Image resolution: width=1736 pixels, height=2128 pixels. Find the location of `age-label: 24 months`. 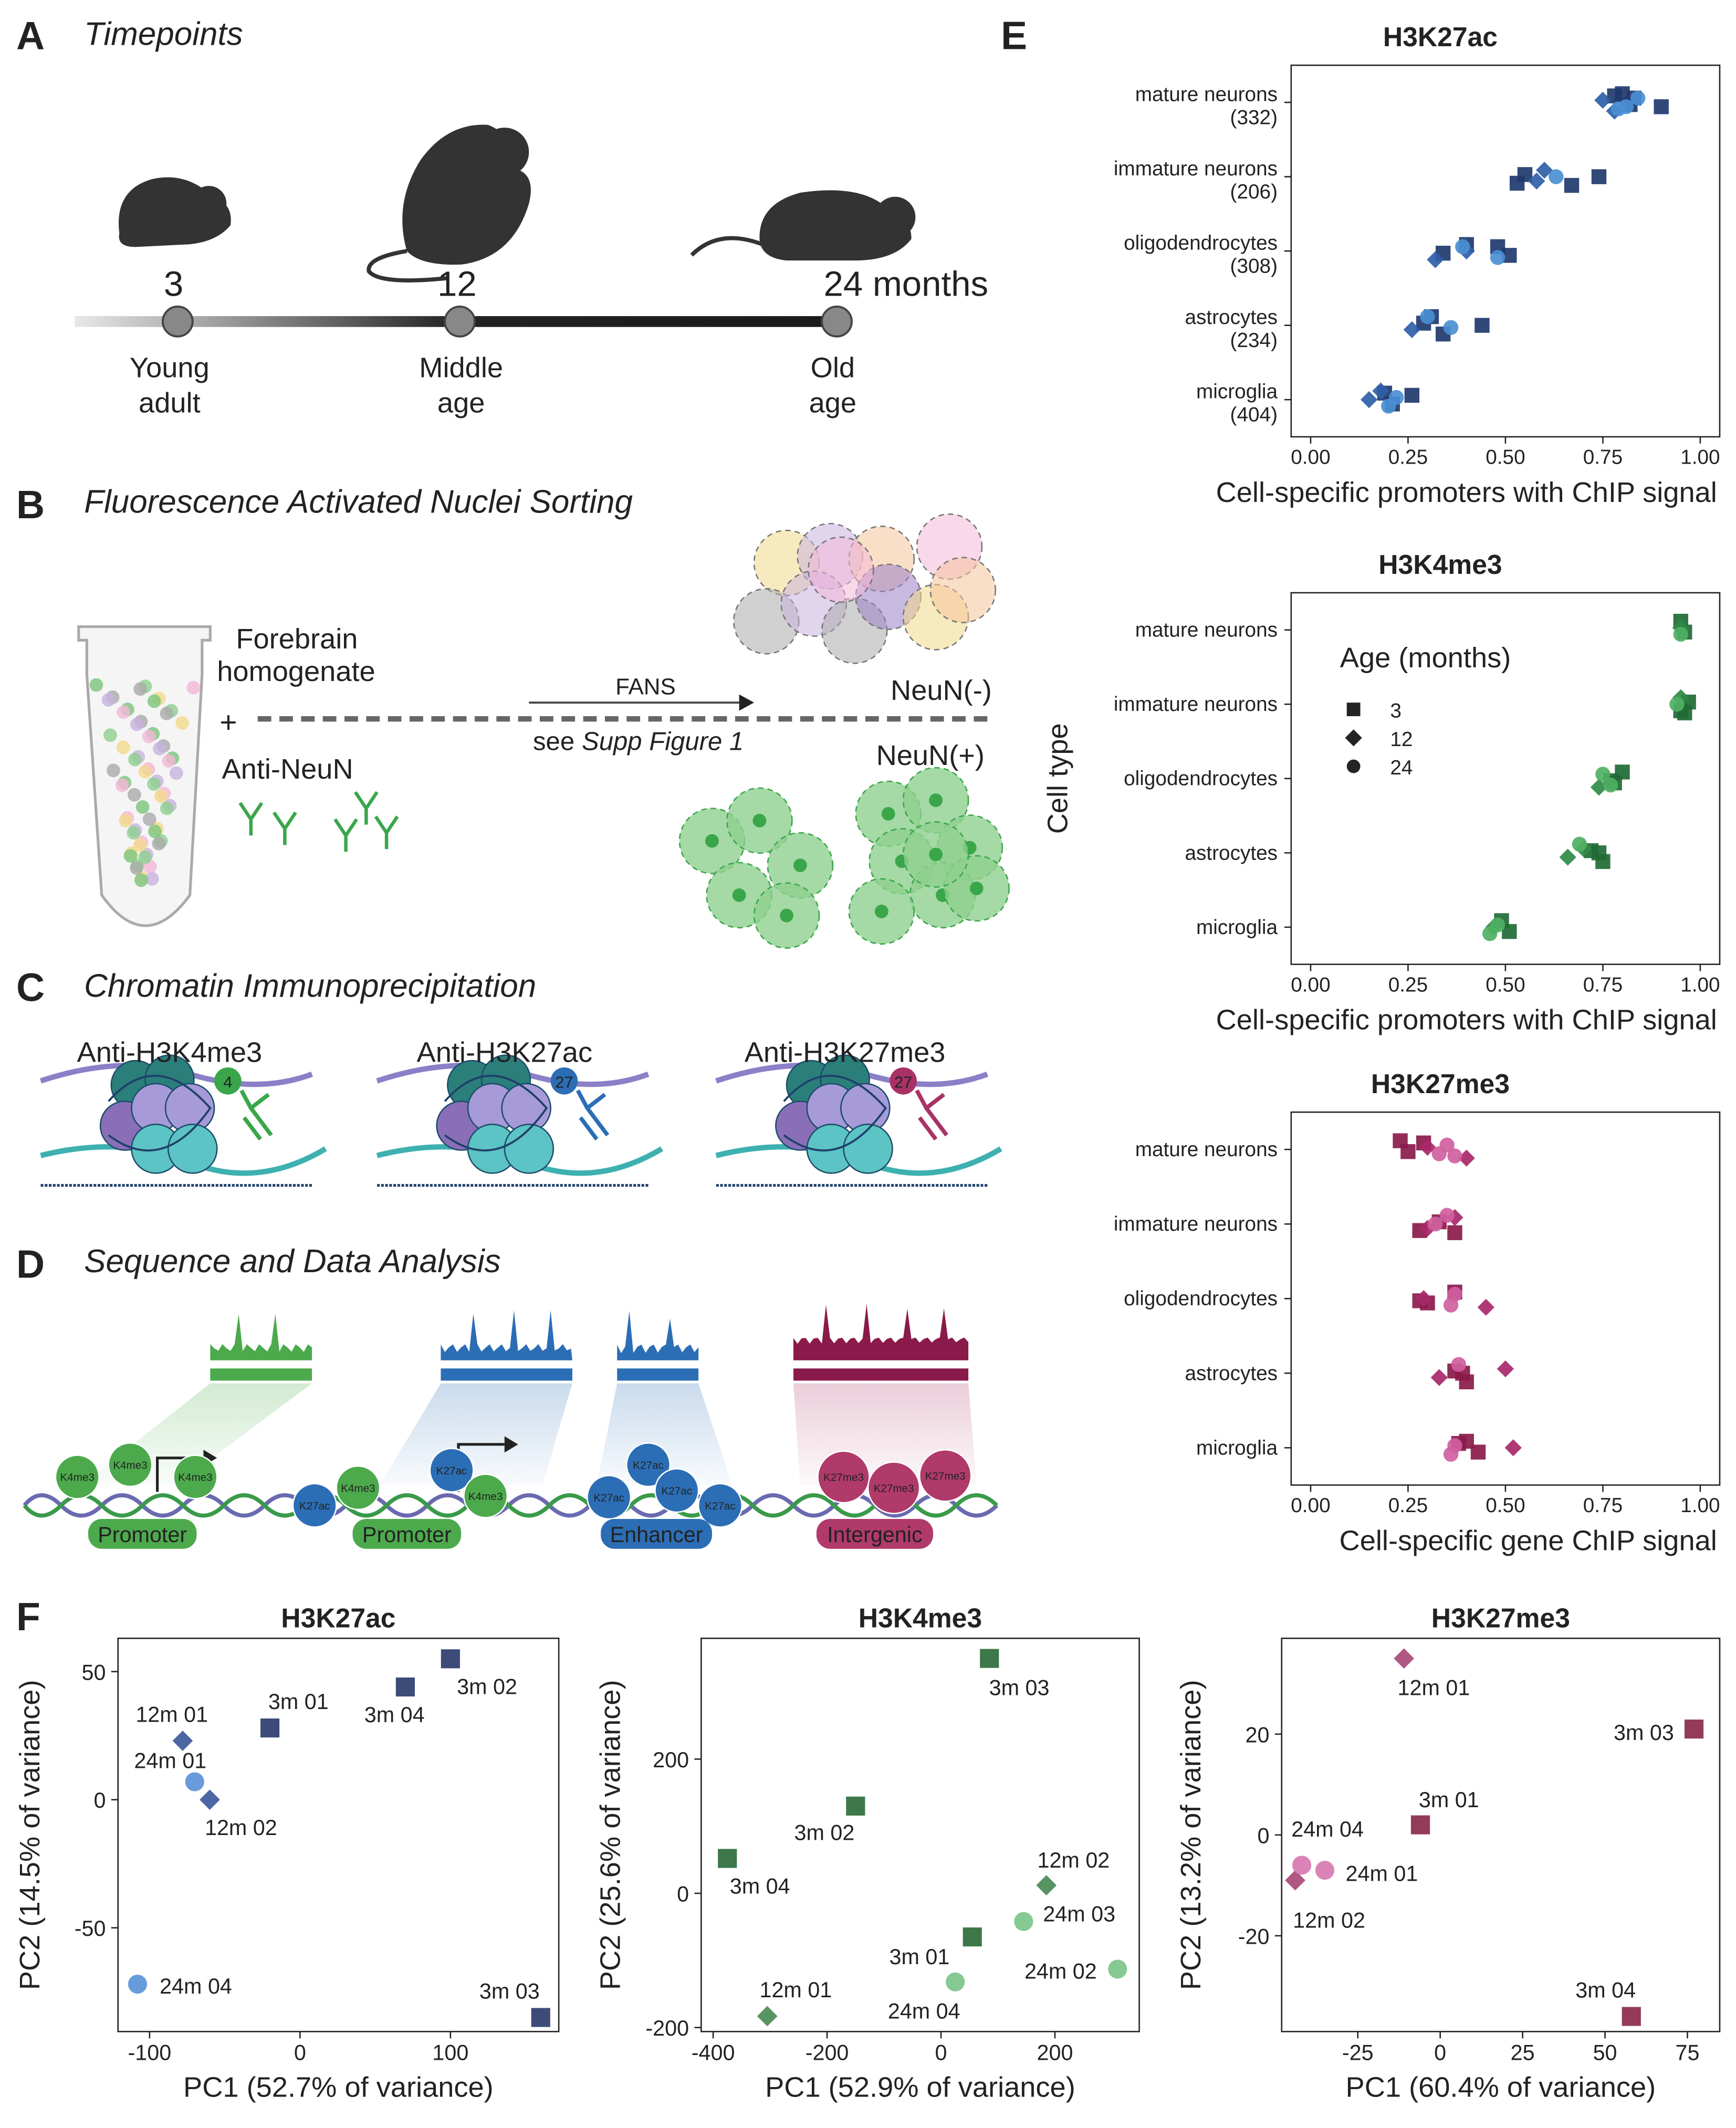

age-label: 24 months is located at coordinates (906, 283).